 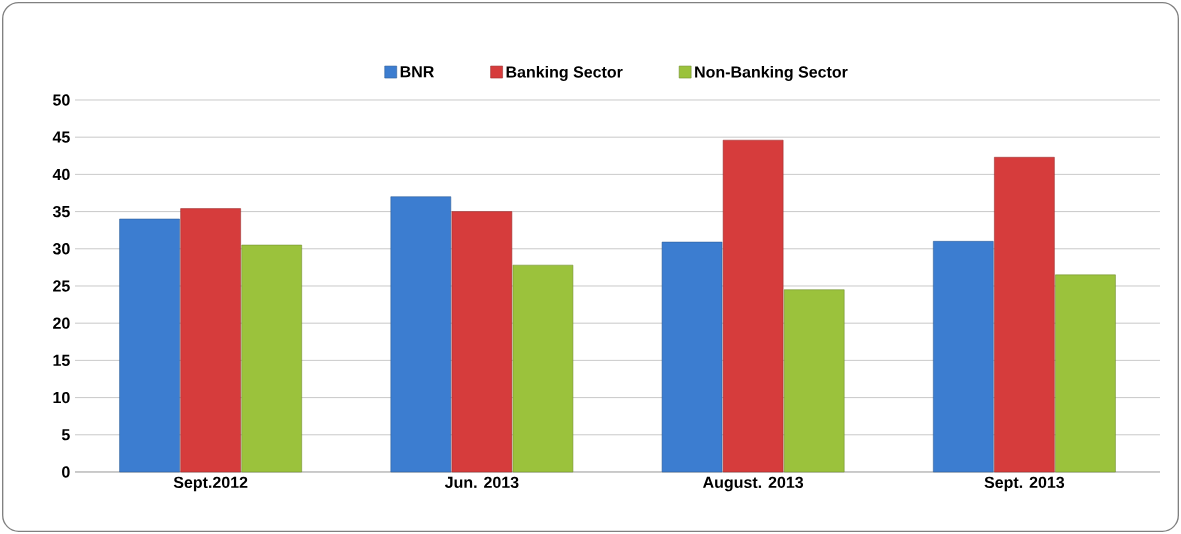 I want to click on y-tick-label: 0, so click(x=66, y=472).